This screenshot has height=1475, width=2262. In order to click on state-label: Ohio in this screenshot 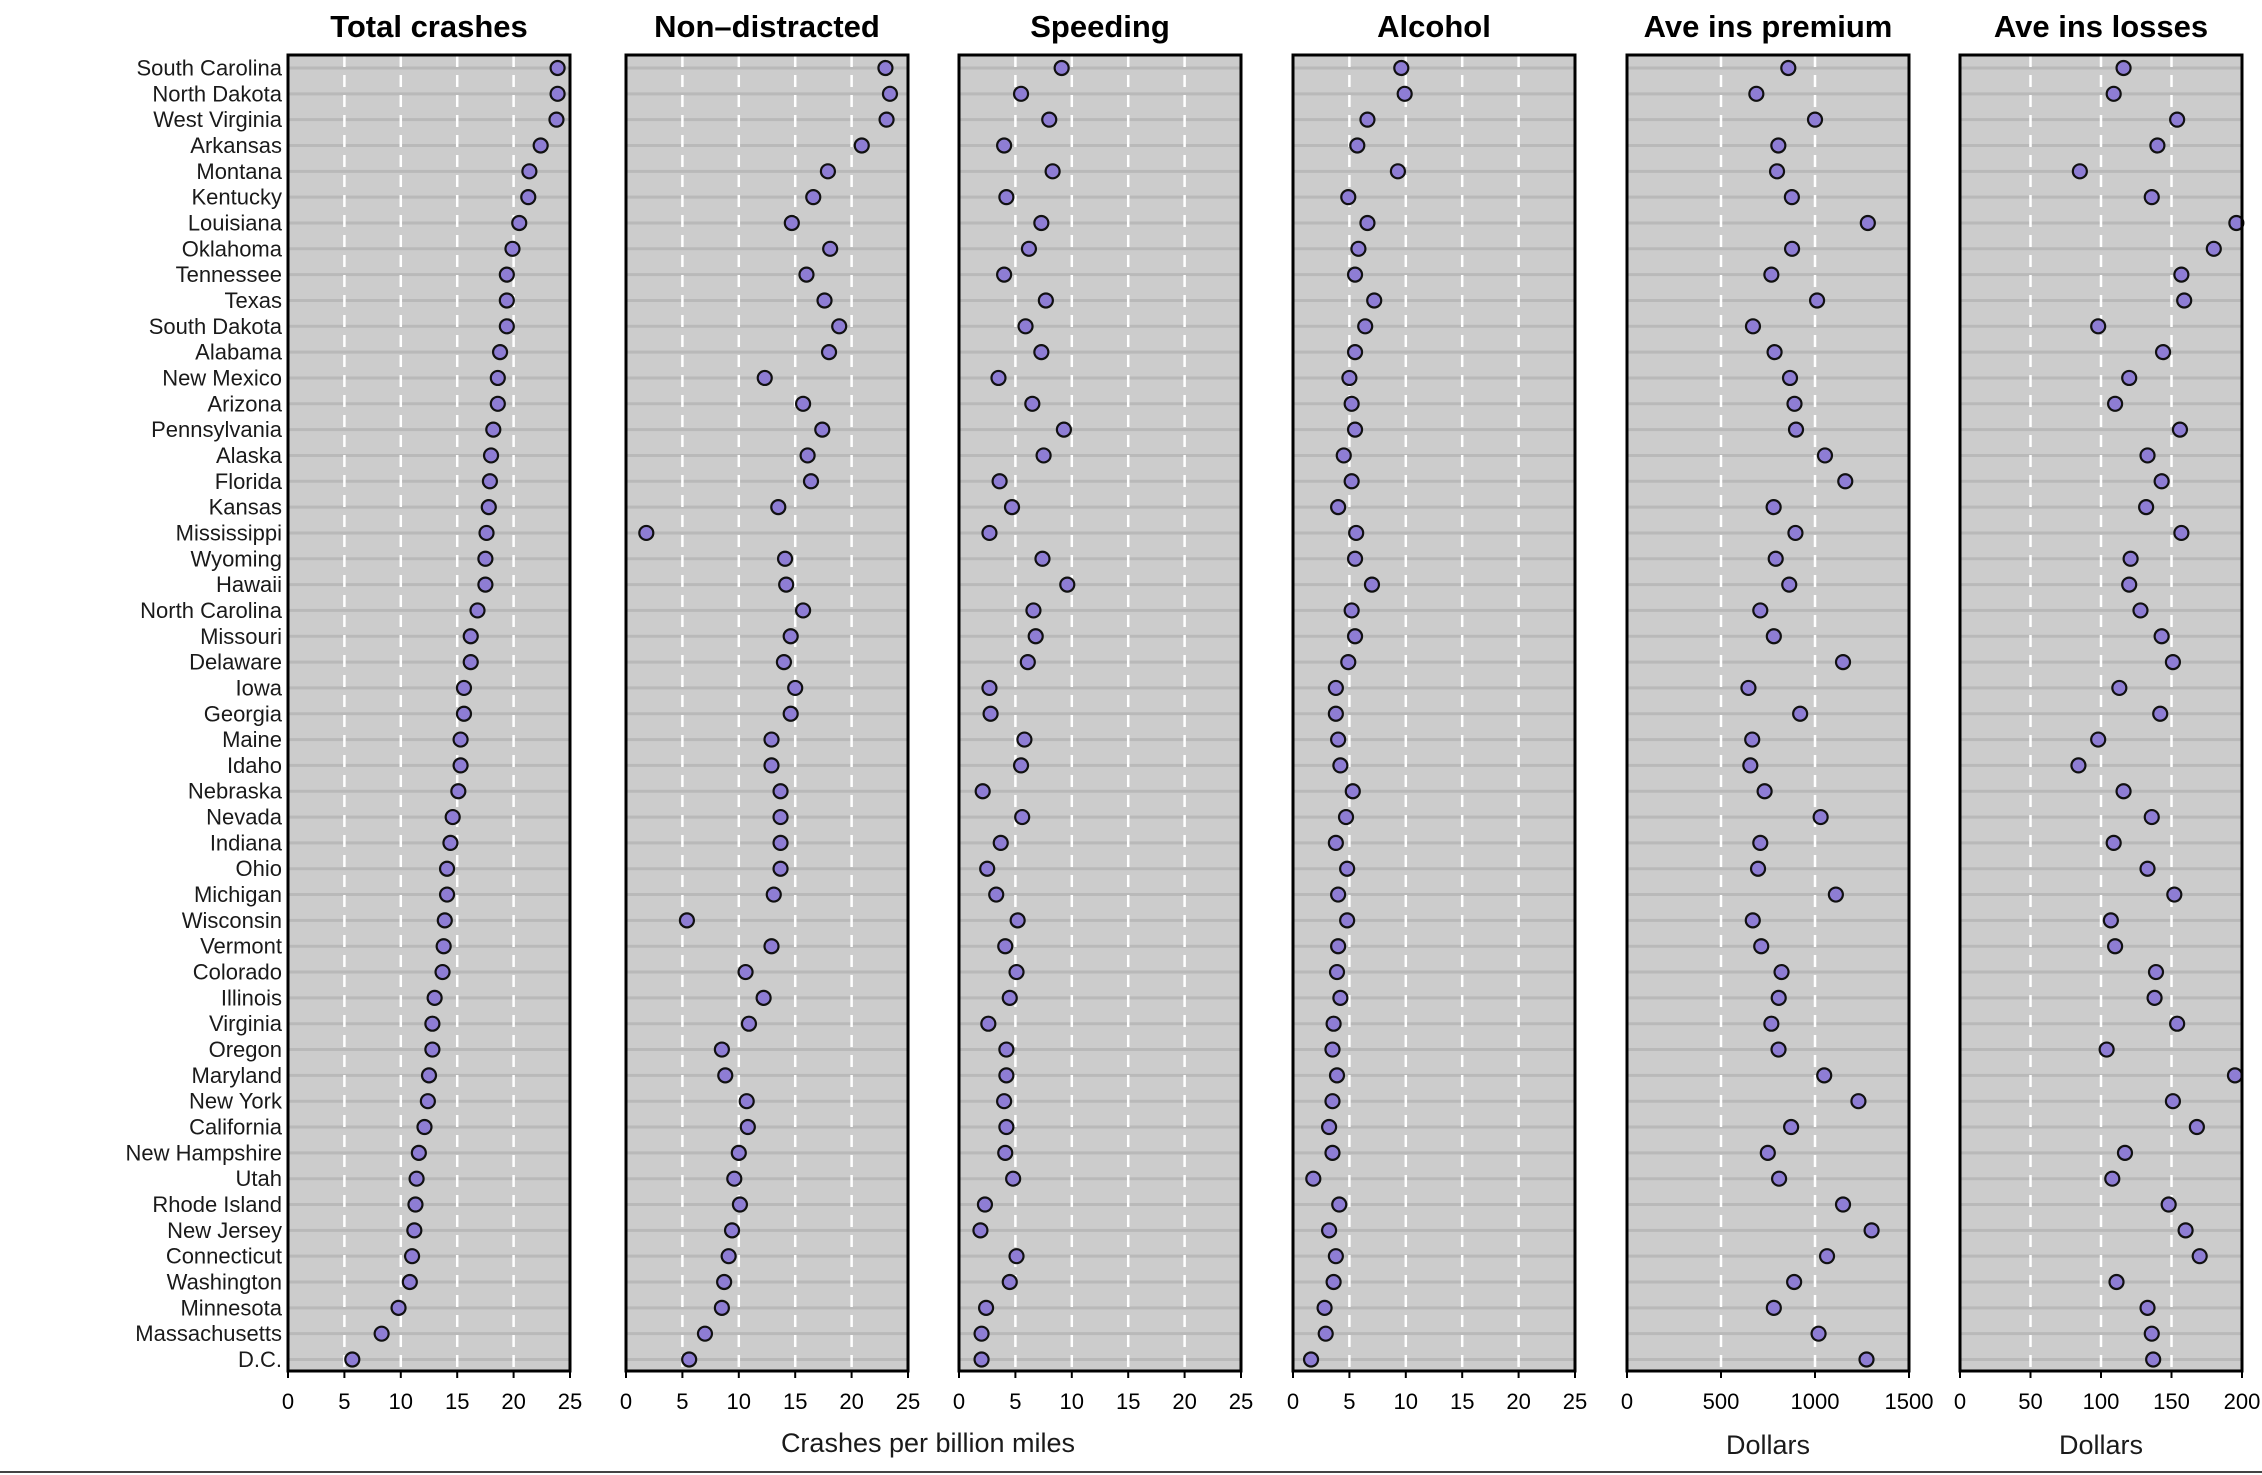, I will do `click(259, 868)`.